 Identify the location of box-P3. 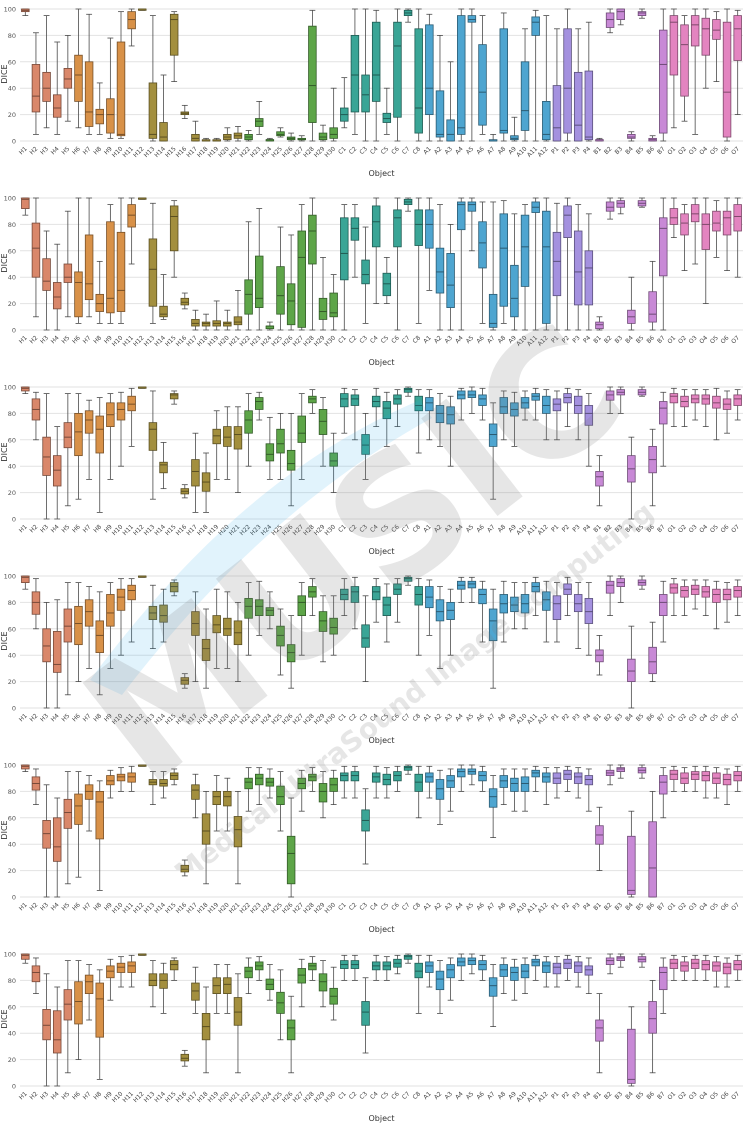
(578, 967).